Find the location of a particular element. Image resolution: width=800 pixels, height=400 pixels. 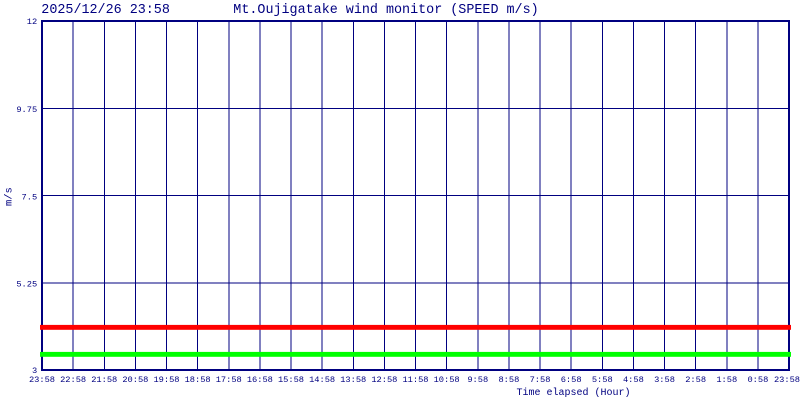

svg-text: 9.75 is located at coordinates (26, 110).